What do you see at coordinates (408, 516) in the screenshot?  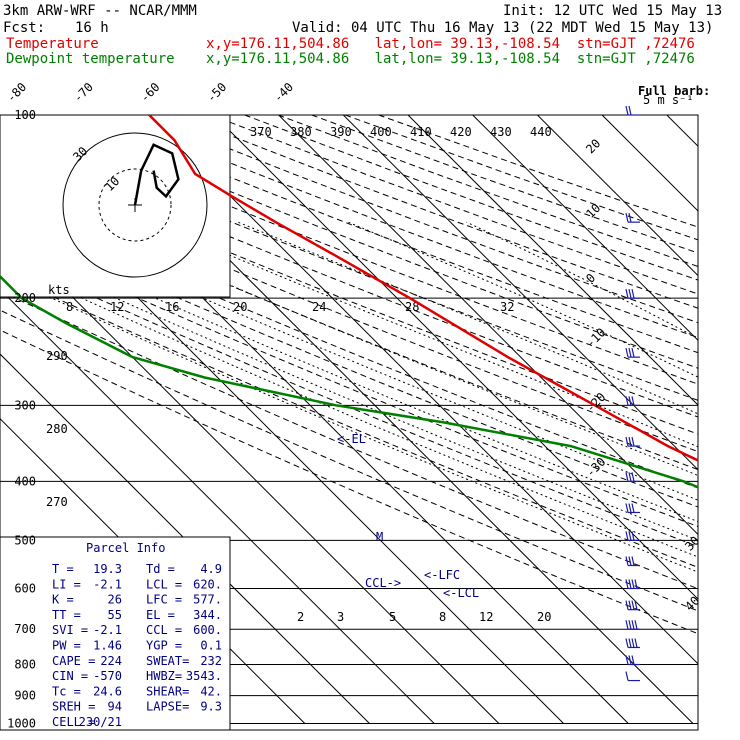 I see `parcel-annotations: <-EL <-LFC <-LCL CCL-> M` at bounding box center [408, 516].